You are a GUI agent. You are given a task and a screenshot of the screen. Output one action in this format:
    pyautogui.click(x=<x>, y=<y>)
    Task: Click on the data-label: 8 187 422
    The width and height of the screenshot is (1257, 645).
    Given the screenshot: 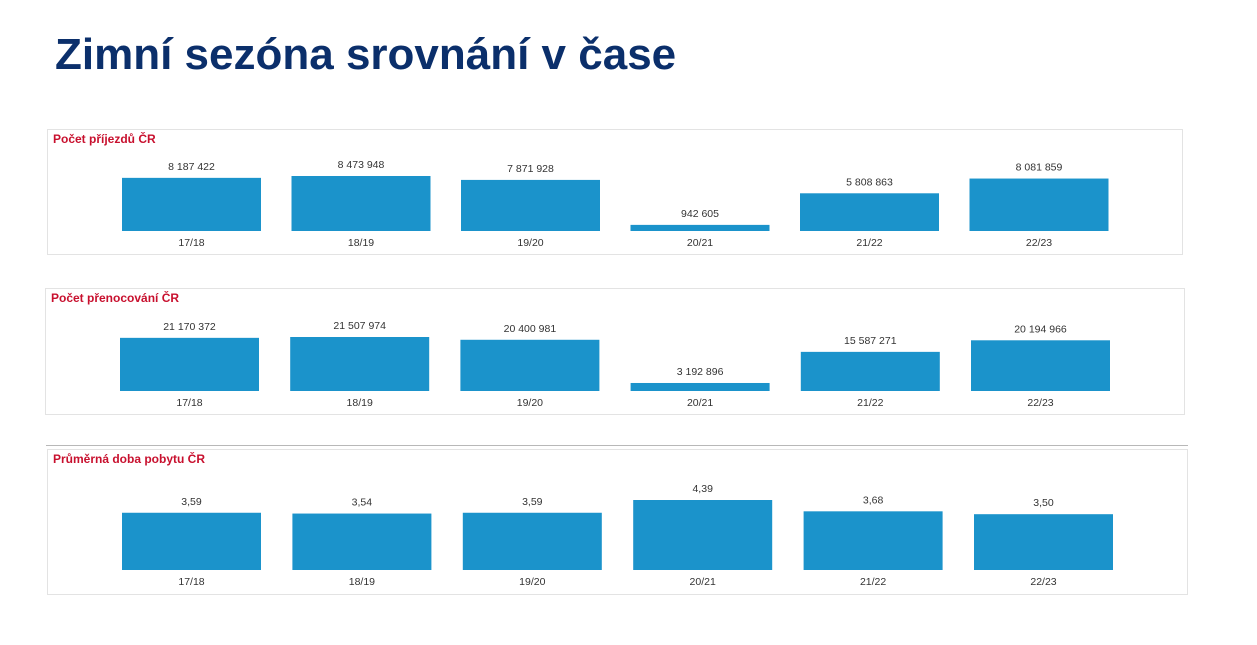 What is the action you would take?
    pyautogui.click(x=191, y=167)
    